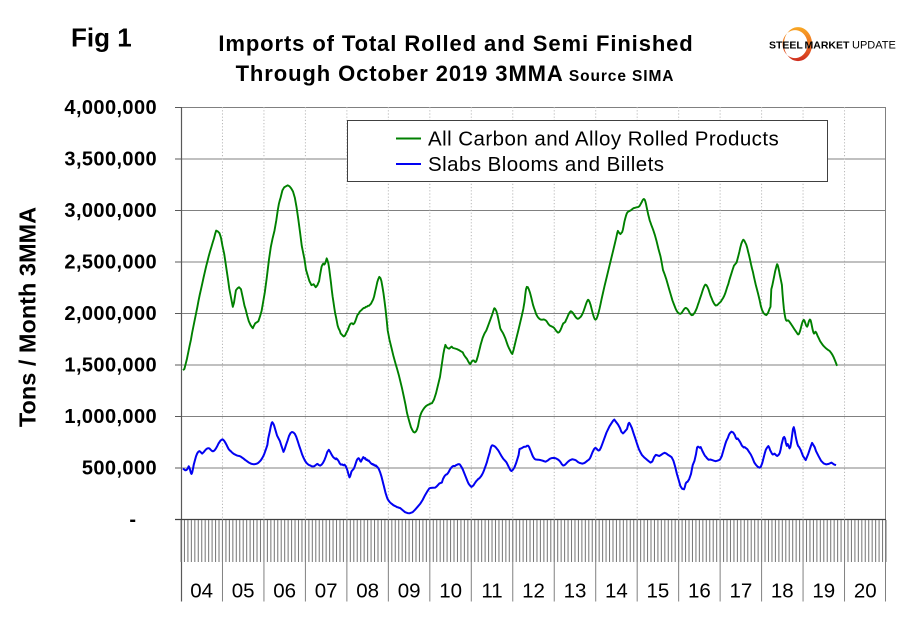  I want to click on svg-text: 2,500,000, so click(110, 263).